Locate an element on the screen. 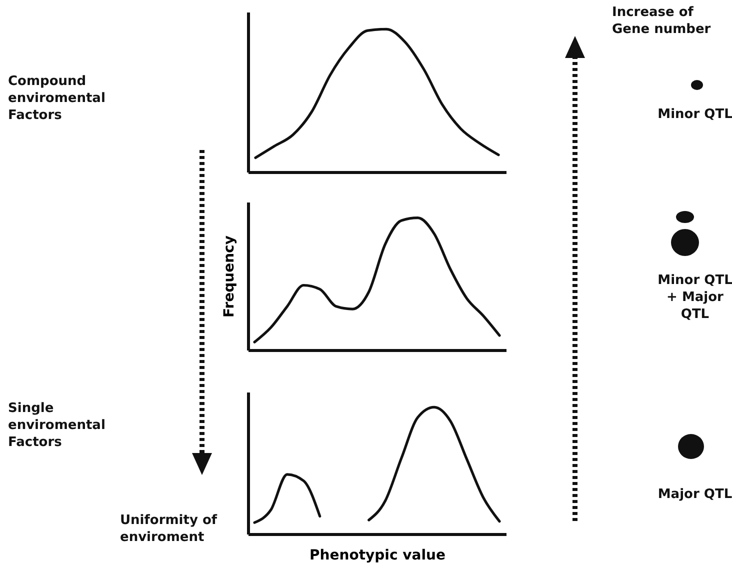 This screenshot has height=563, width=732. text: Minor QTL + Major QTL is located at coordinates (694, 297).